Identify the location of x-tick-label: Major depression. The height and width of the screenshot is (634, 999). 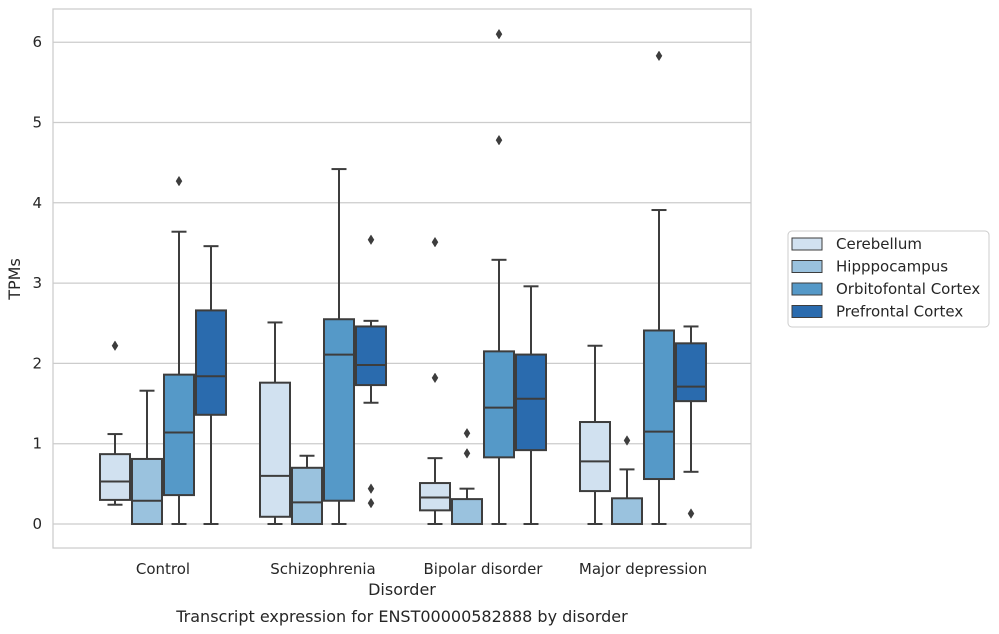
(643, 569).